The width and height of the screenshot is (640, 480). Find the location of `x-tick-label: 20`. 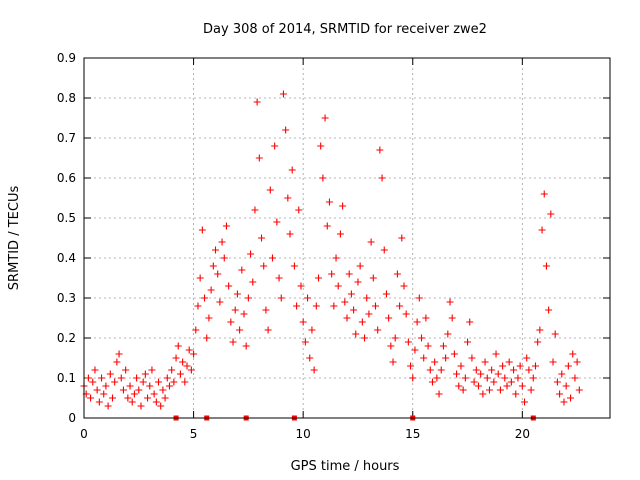

x-tick-label: 20 is located at coordinates (522, 434).